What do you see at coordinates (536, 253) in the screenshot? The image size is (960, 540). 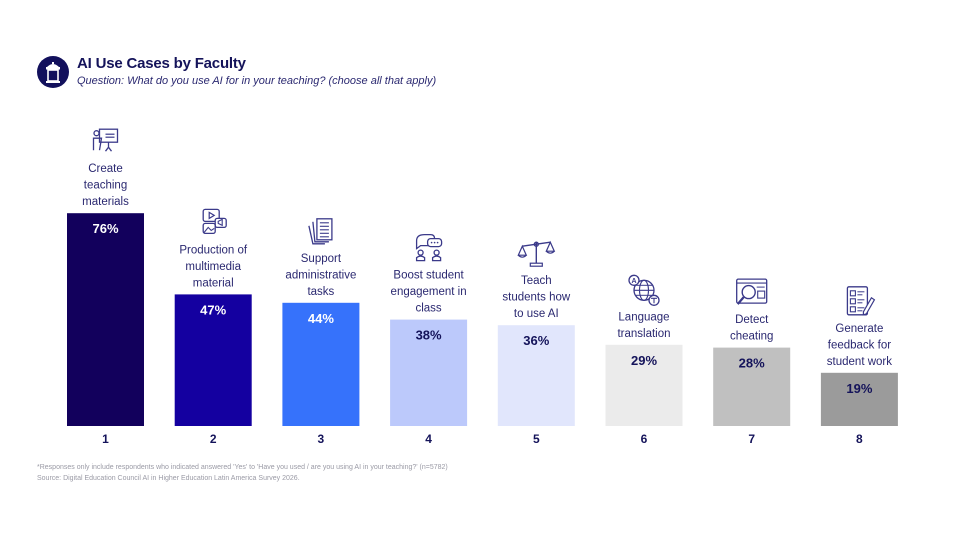 I see `scales-icon` at bounding box center [536, 253].